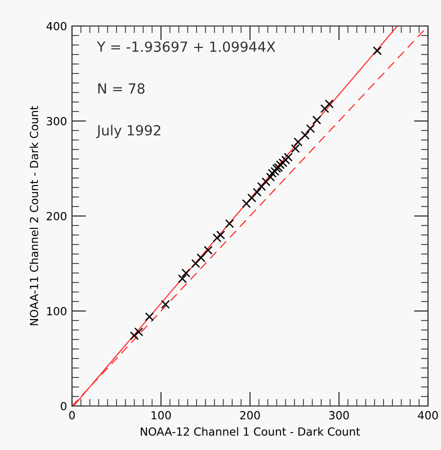  What do you see at coordinates (161, 415) in the screenshot?
I see `x-tick-label: 100` at bounding box center [161, 415].